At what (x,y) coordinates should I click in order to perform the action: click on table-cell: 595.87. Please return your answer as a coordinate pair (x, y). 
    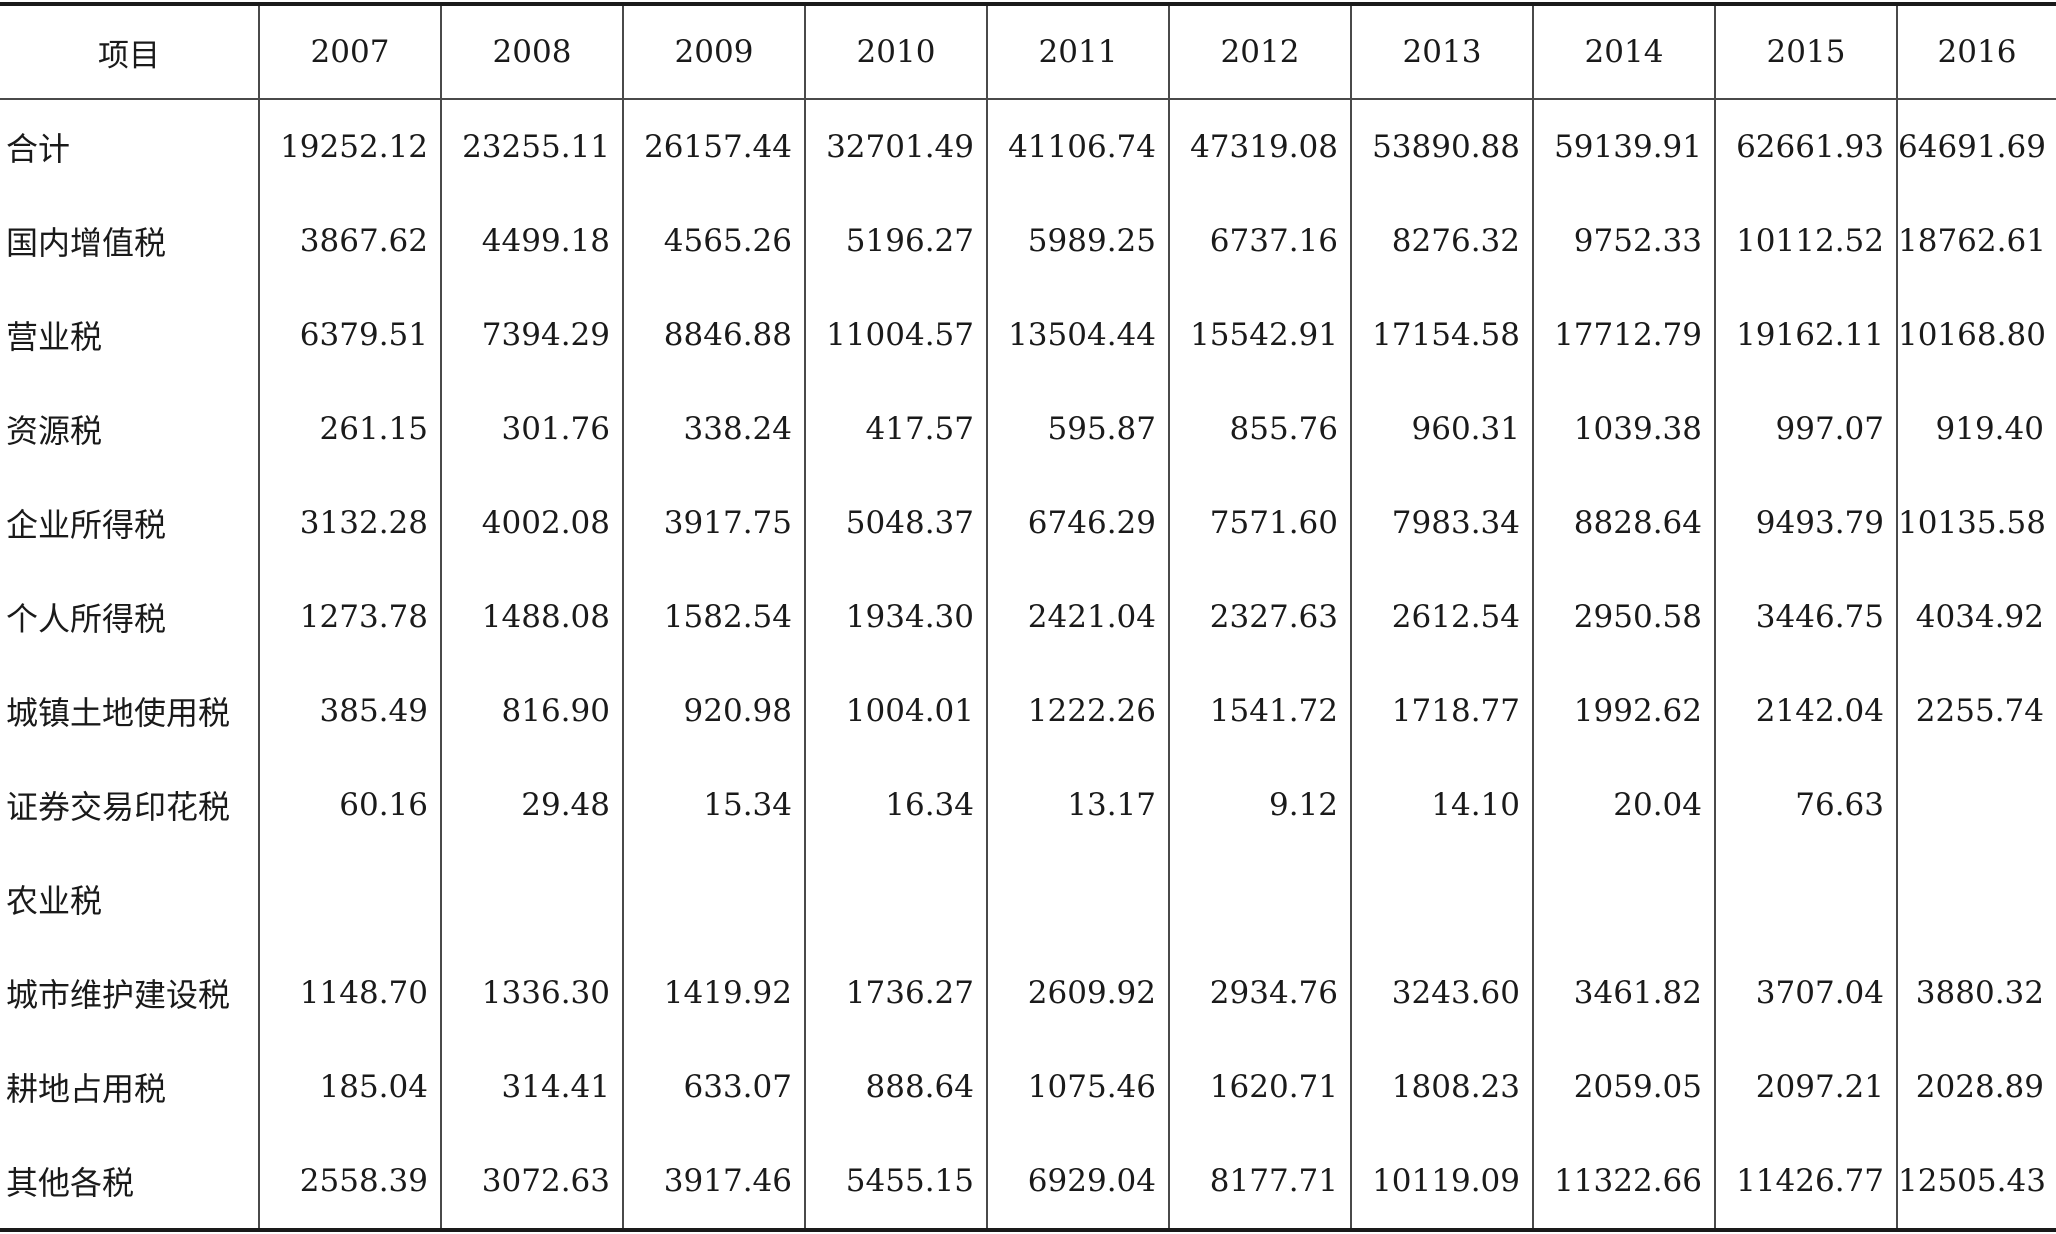
    Looking at the image, I should click on (1077, 429).